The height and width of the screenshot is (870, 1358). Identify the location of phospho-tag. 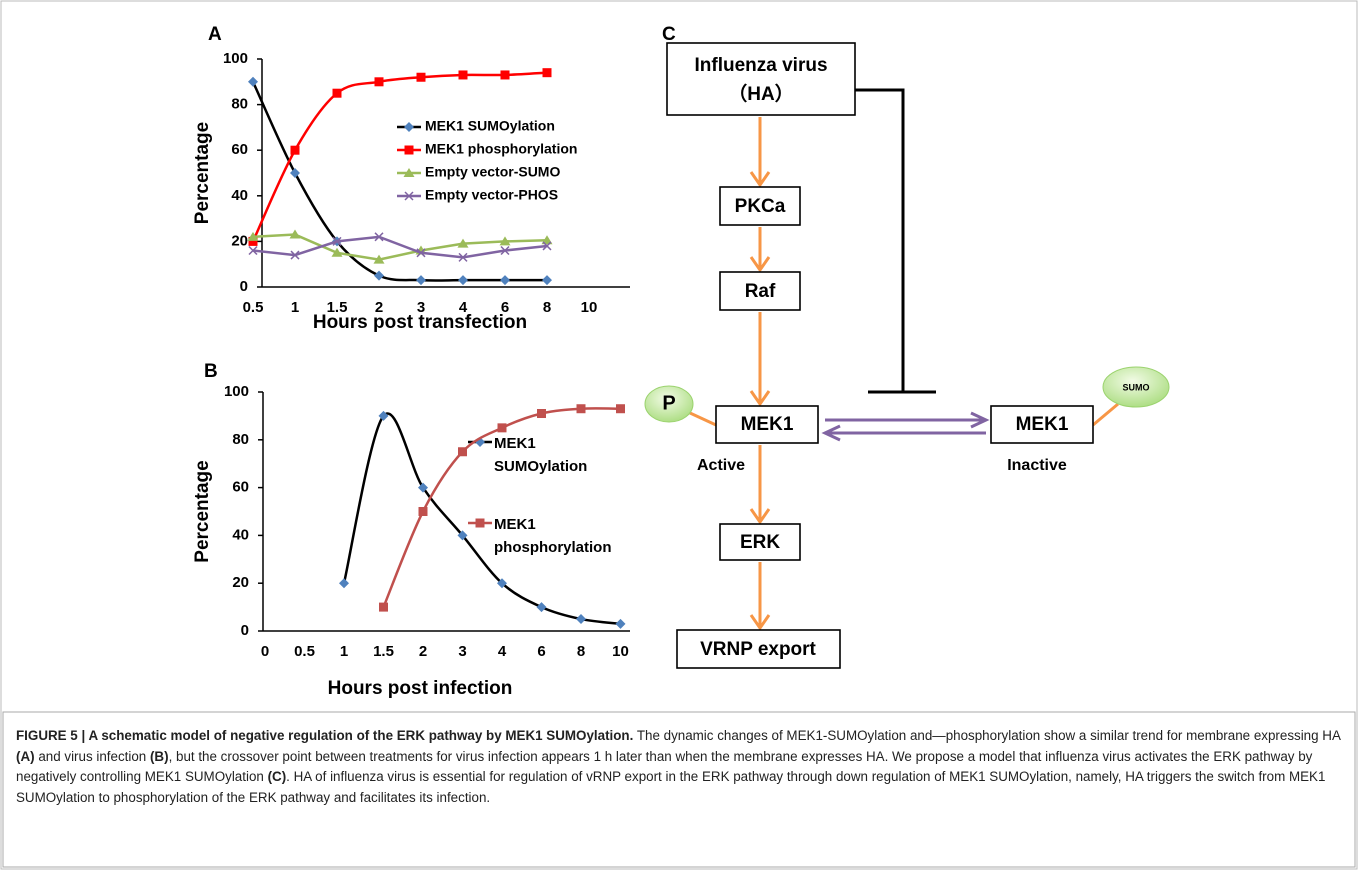
(669, 404).